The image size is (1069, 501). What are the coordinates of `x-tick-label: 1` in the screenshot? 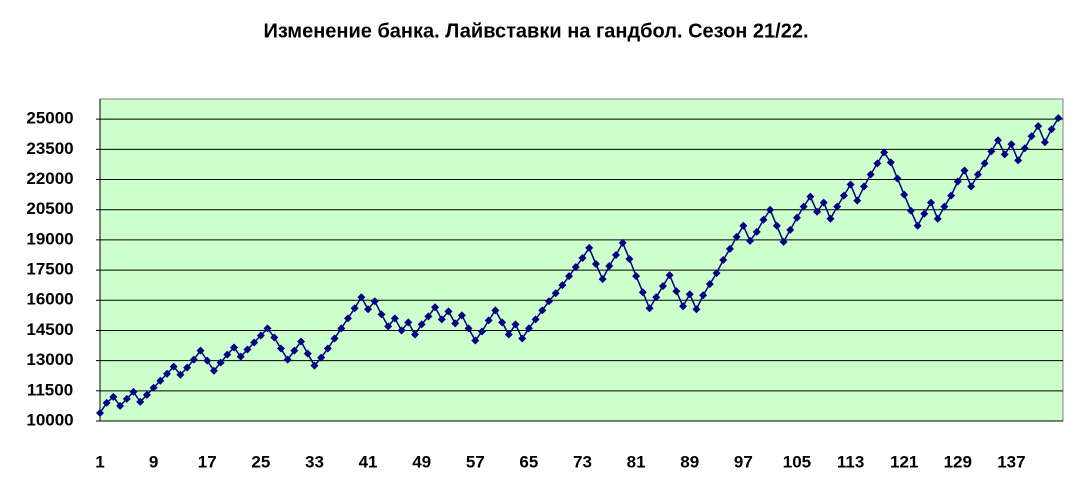 It's located at (99, 461).